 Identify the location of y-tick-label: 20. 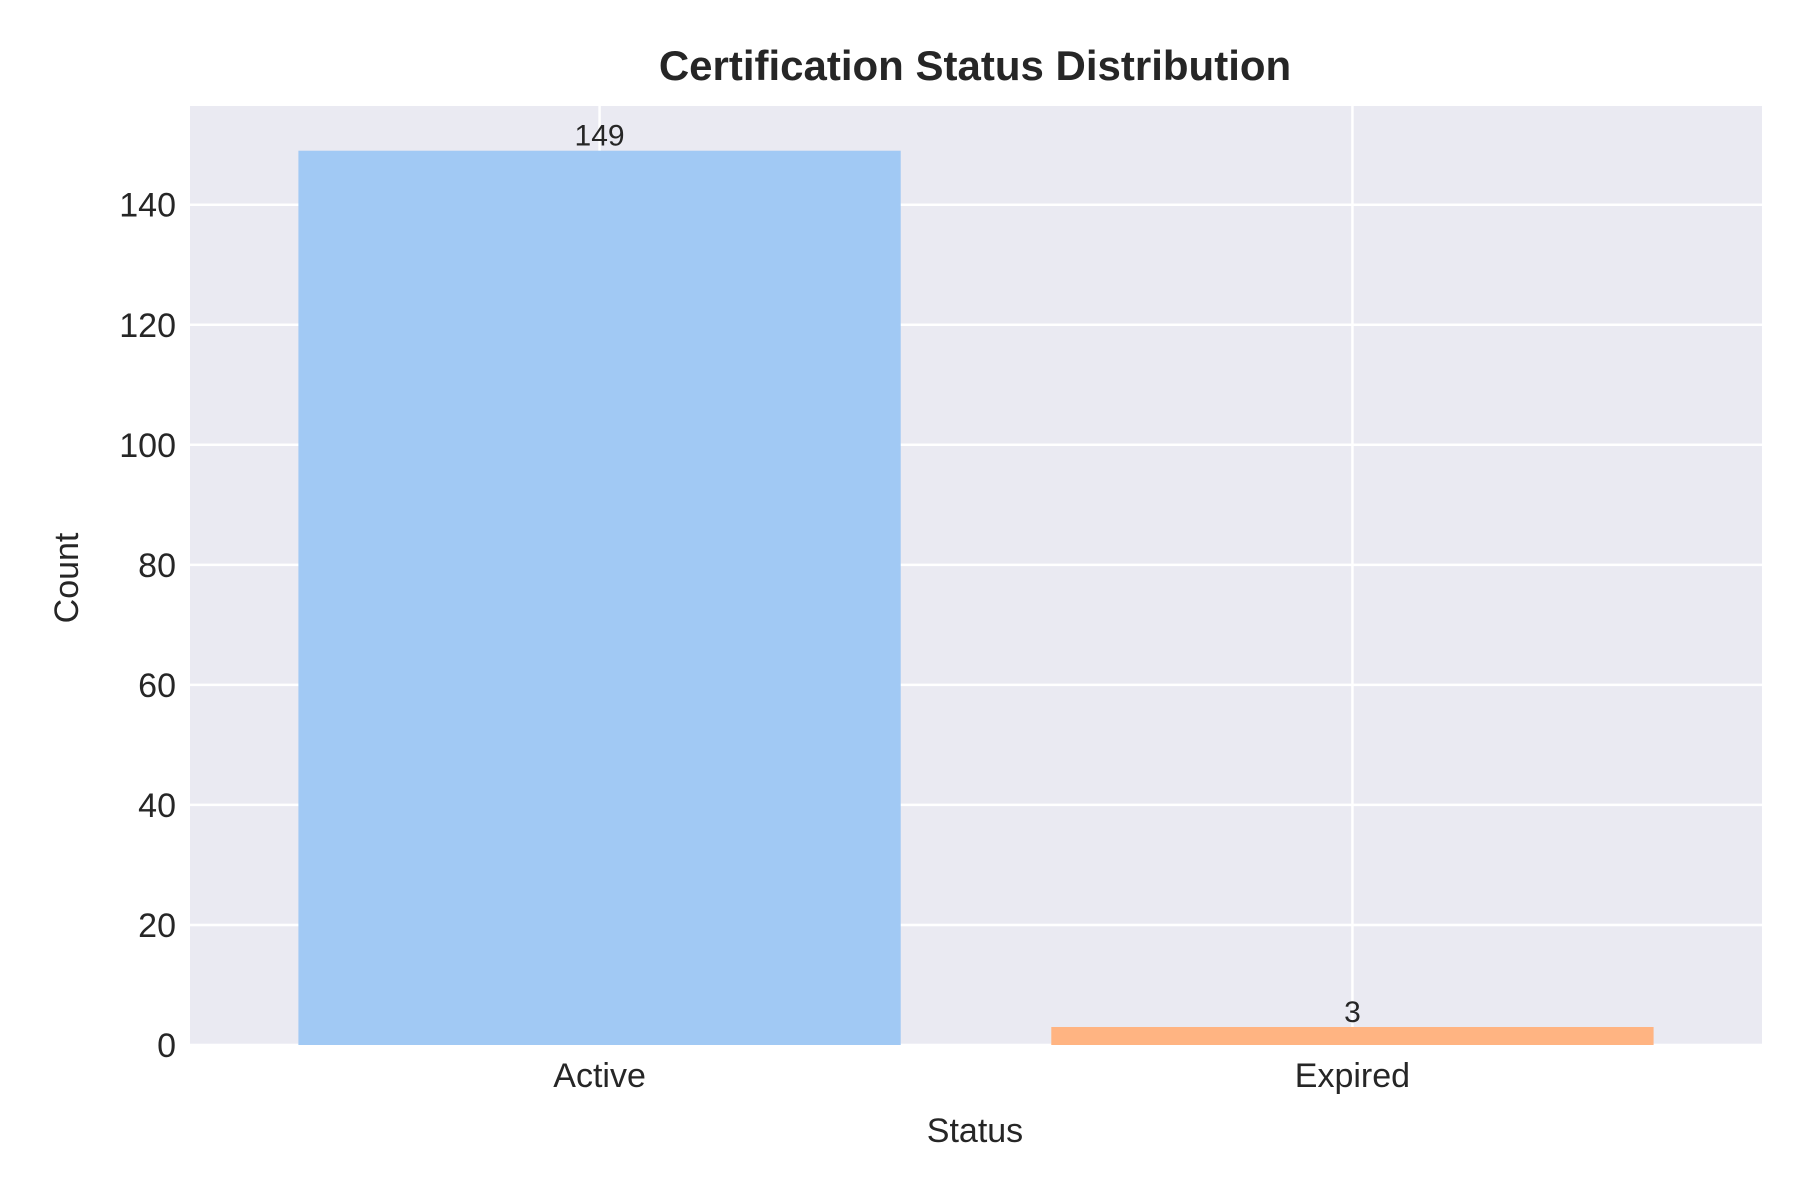
(157, 926).